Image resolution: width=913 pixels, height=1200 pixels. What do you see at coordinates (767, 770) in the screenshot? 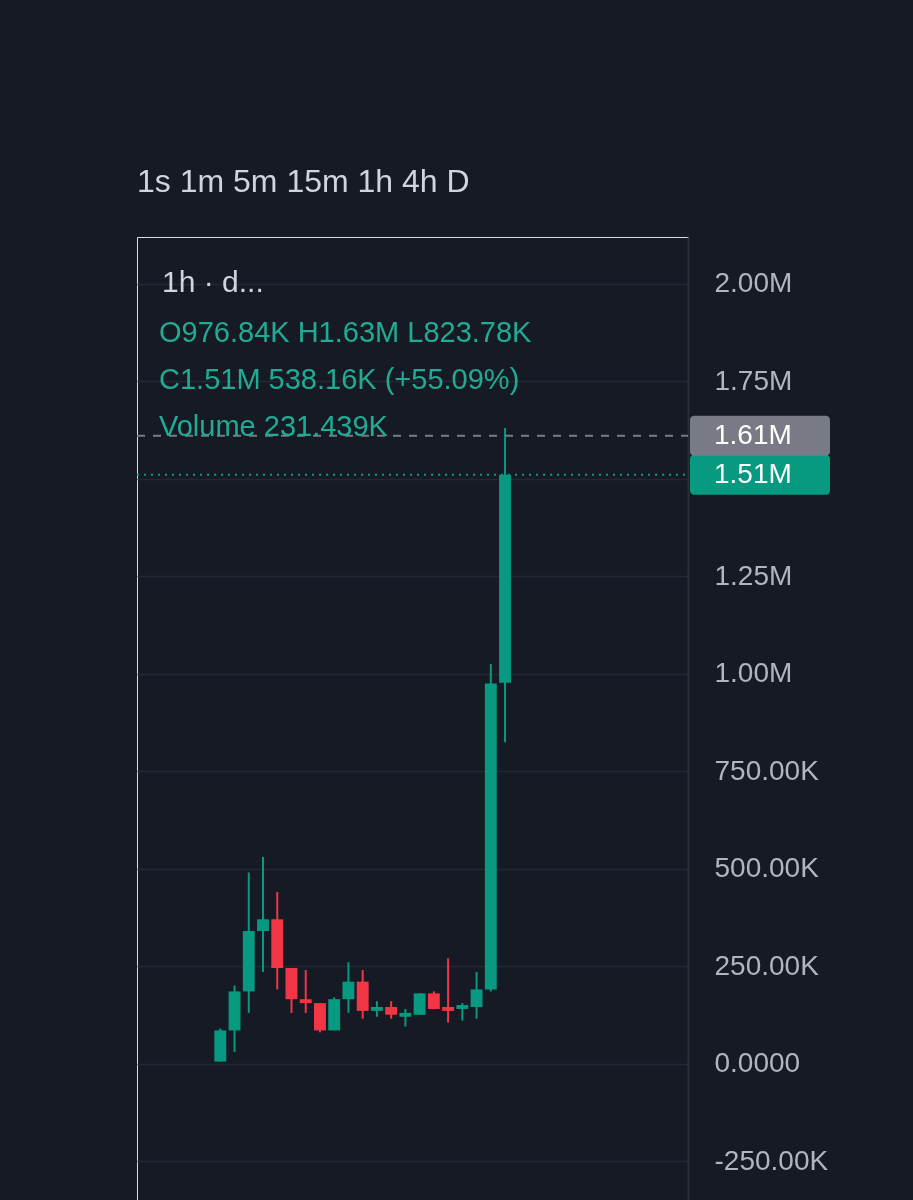
I see `y-tick-label: 750.00K` at bounding box center [767, 770].